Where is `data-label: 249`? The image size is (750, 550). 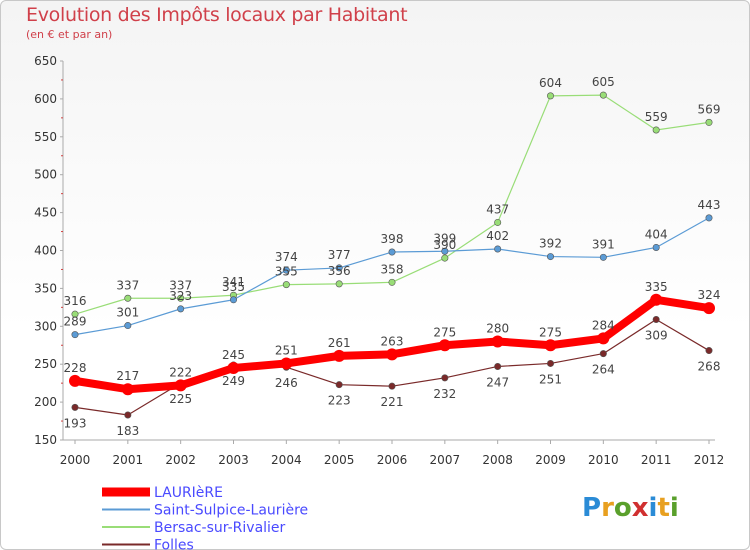
data-label: 249 is located at coordinates (233, 381).